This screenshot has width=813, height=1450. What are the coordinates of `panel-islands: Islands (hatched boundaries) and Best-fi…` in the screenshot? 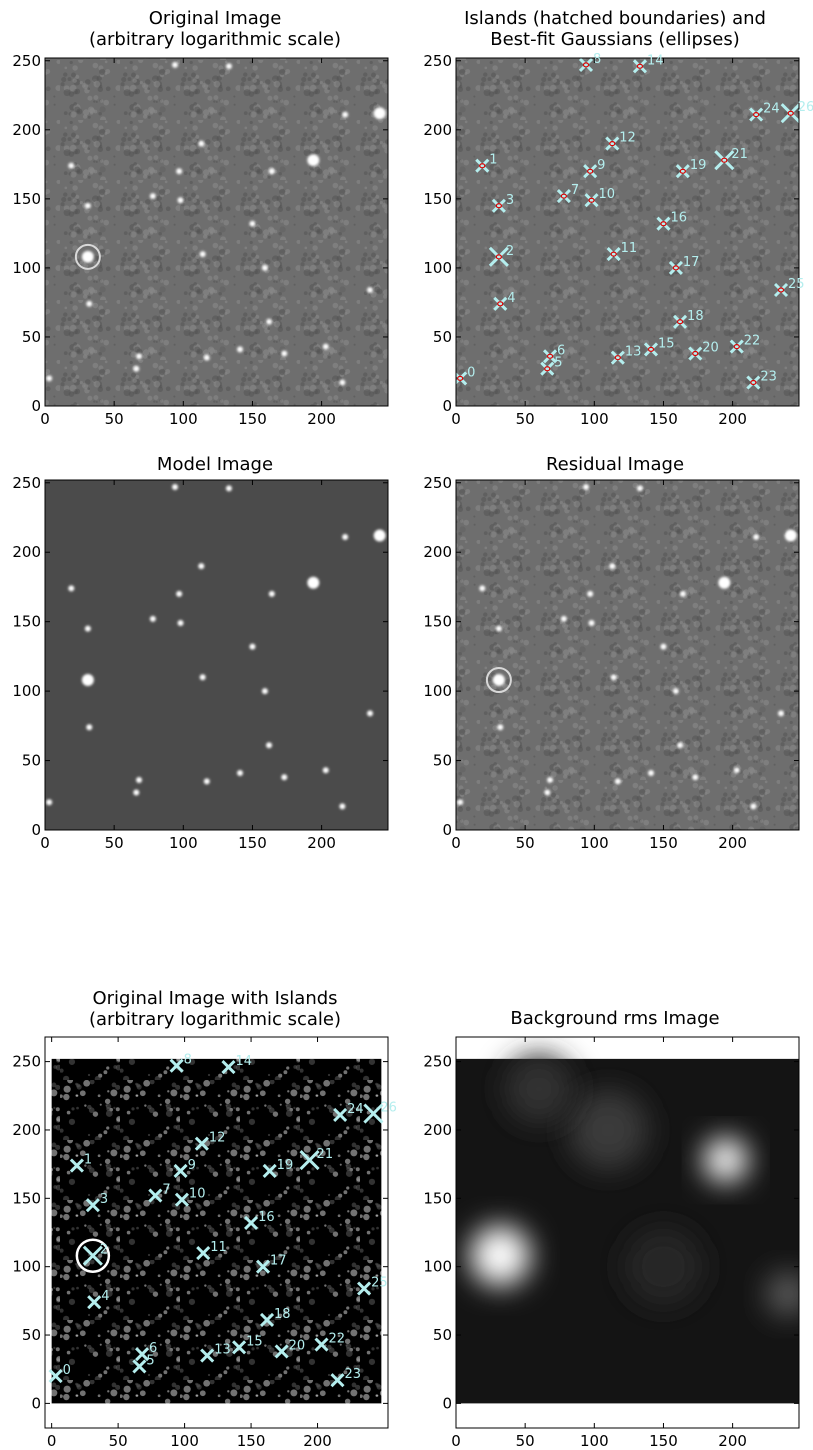 It's located at (625, 221).